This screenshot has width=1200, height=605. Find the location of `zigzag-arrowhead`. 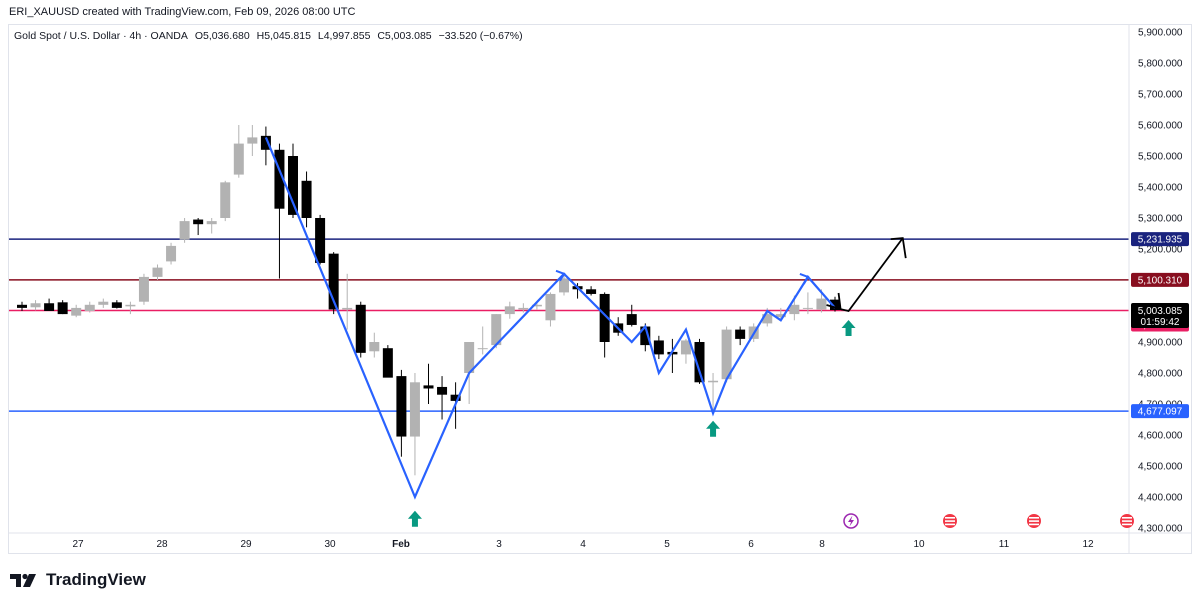

zigzag-arrowhead is located at coordinates (804, 278).